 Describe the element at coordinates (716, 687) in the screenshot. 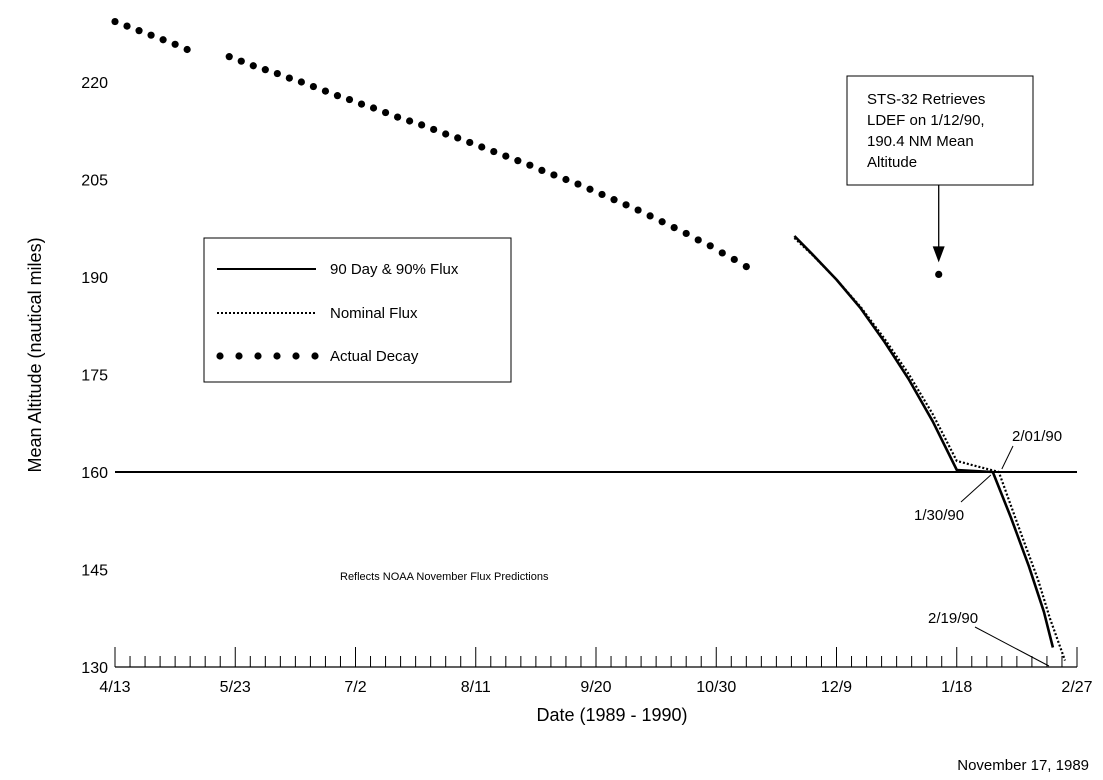

I see `x-tick-label-10-30: 10/30` at that location.